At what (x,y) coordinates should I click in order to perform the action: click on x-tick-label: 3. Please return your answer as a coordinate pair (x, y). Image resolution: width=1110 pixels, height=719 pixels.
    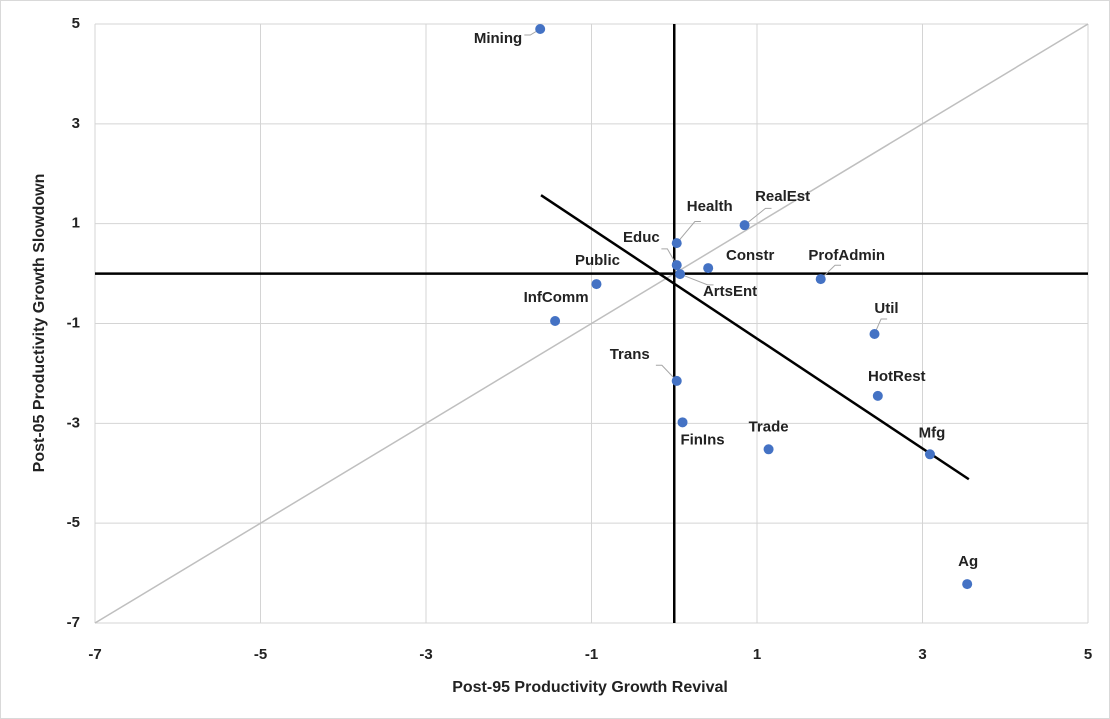
    Looking at the image, I should click on (922, 654).